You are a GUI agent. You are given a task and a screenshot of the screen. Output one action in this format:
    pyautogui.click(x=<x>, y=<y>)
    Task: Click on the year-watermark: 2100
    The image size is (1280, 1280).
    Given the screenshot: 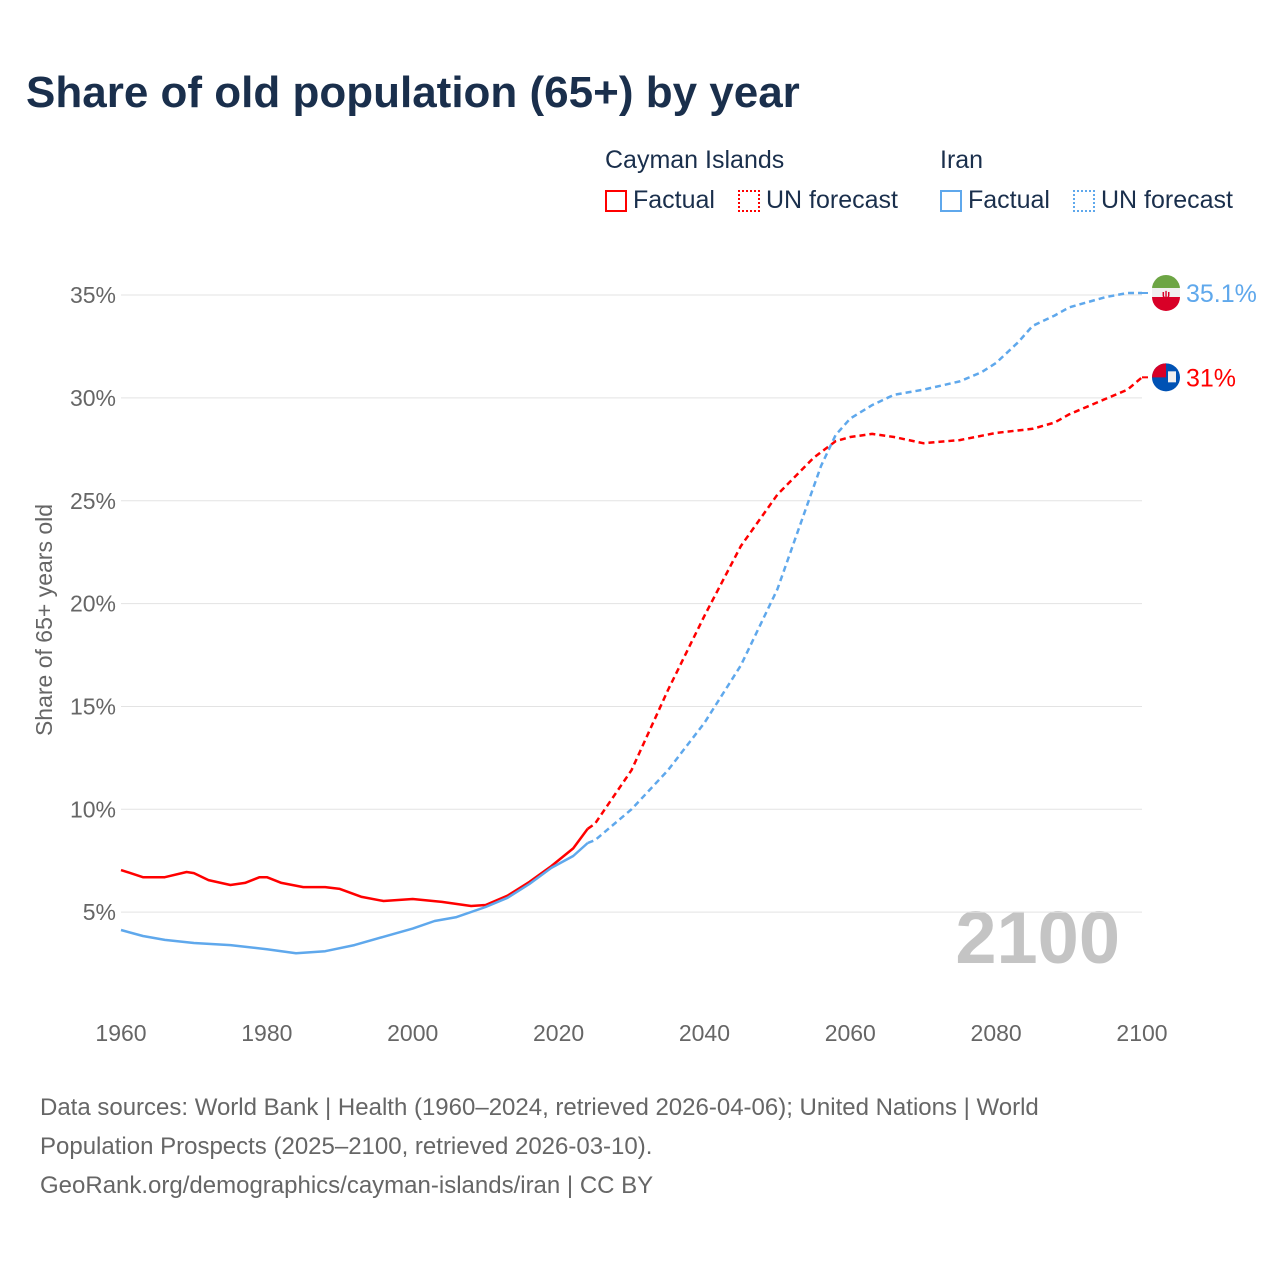 What is the action you would take?
    pyautogui.click(x=1037, y=937)
    